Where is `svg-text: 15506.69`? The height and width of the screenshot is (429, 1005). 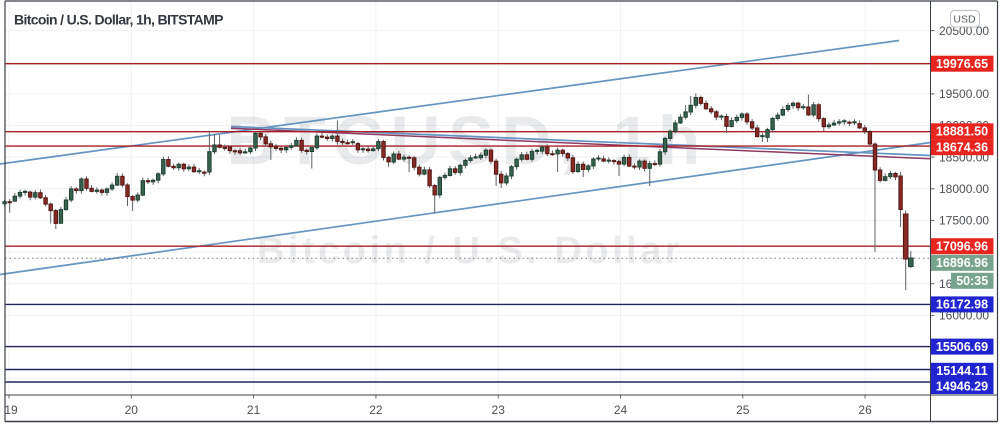 svg-text: 15506.69 is located at coordinates (962, 347).